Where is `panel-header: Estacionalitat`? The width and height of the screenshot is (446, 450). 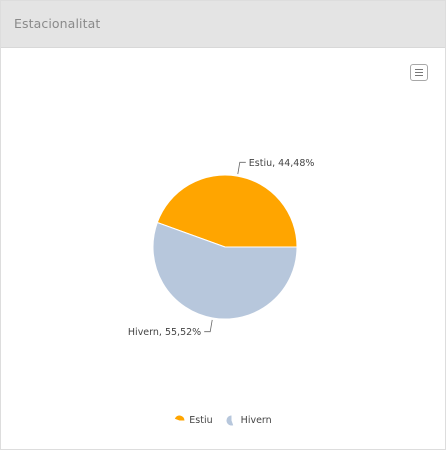 panel-header: Estacionalitat is located at coordinates (223, 24).